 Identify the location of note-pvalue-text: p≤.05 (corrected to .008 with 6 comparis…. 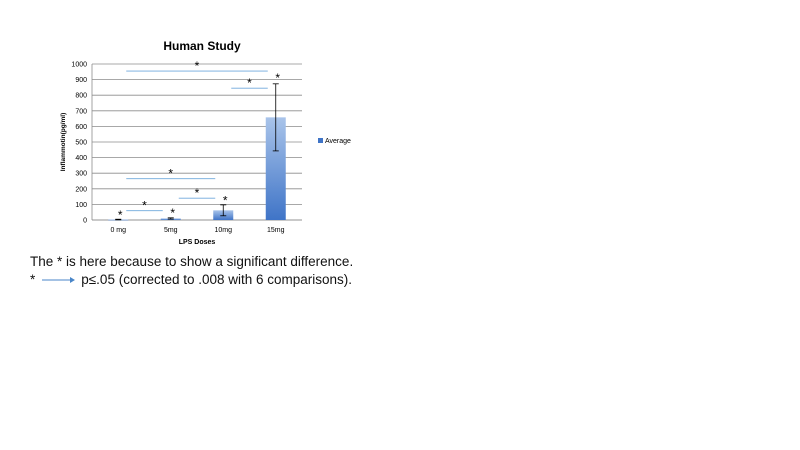
(217, 279).